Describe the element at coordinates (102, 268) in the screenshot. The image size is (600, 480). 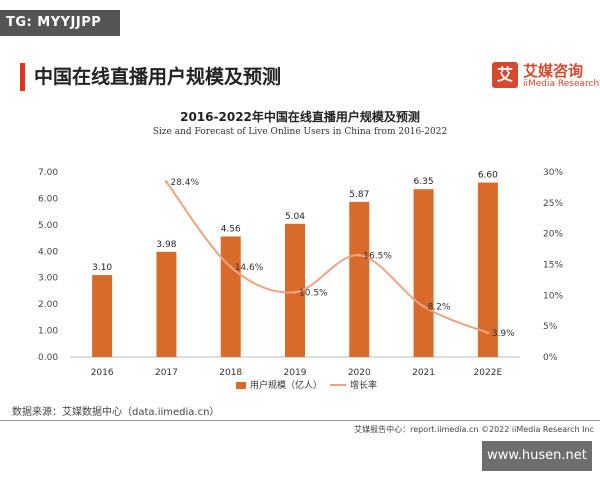
I see `bar-value-label: 3.10` at that location.